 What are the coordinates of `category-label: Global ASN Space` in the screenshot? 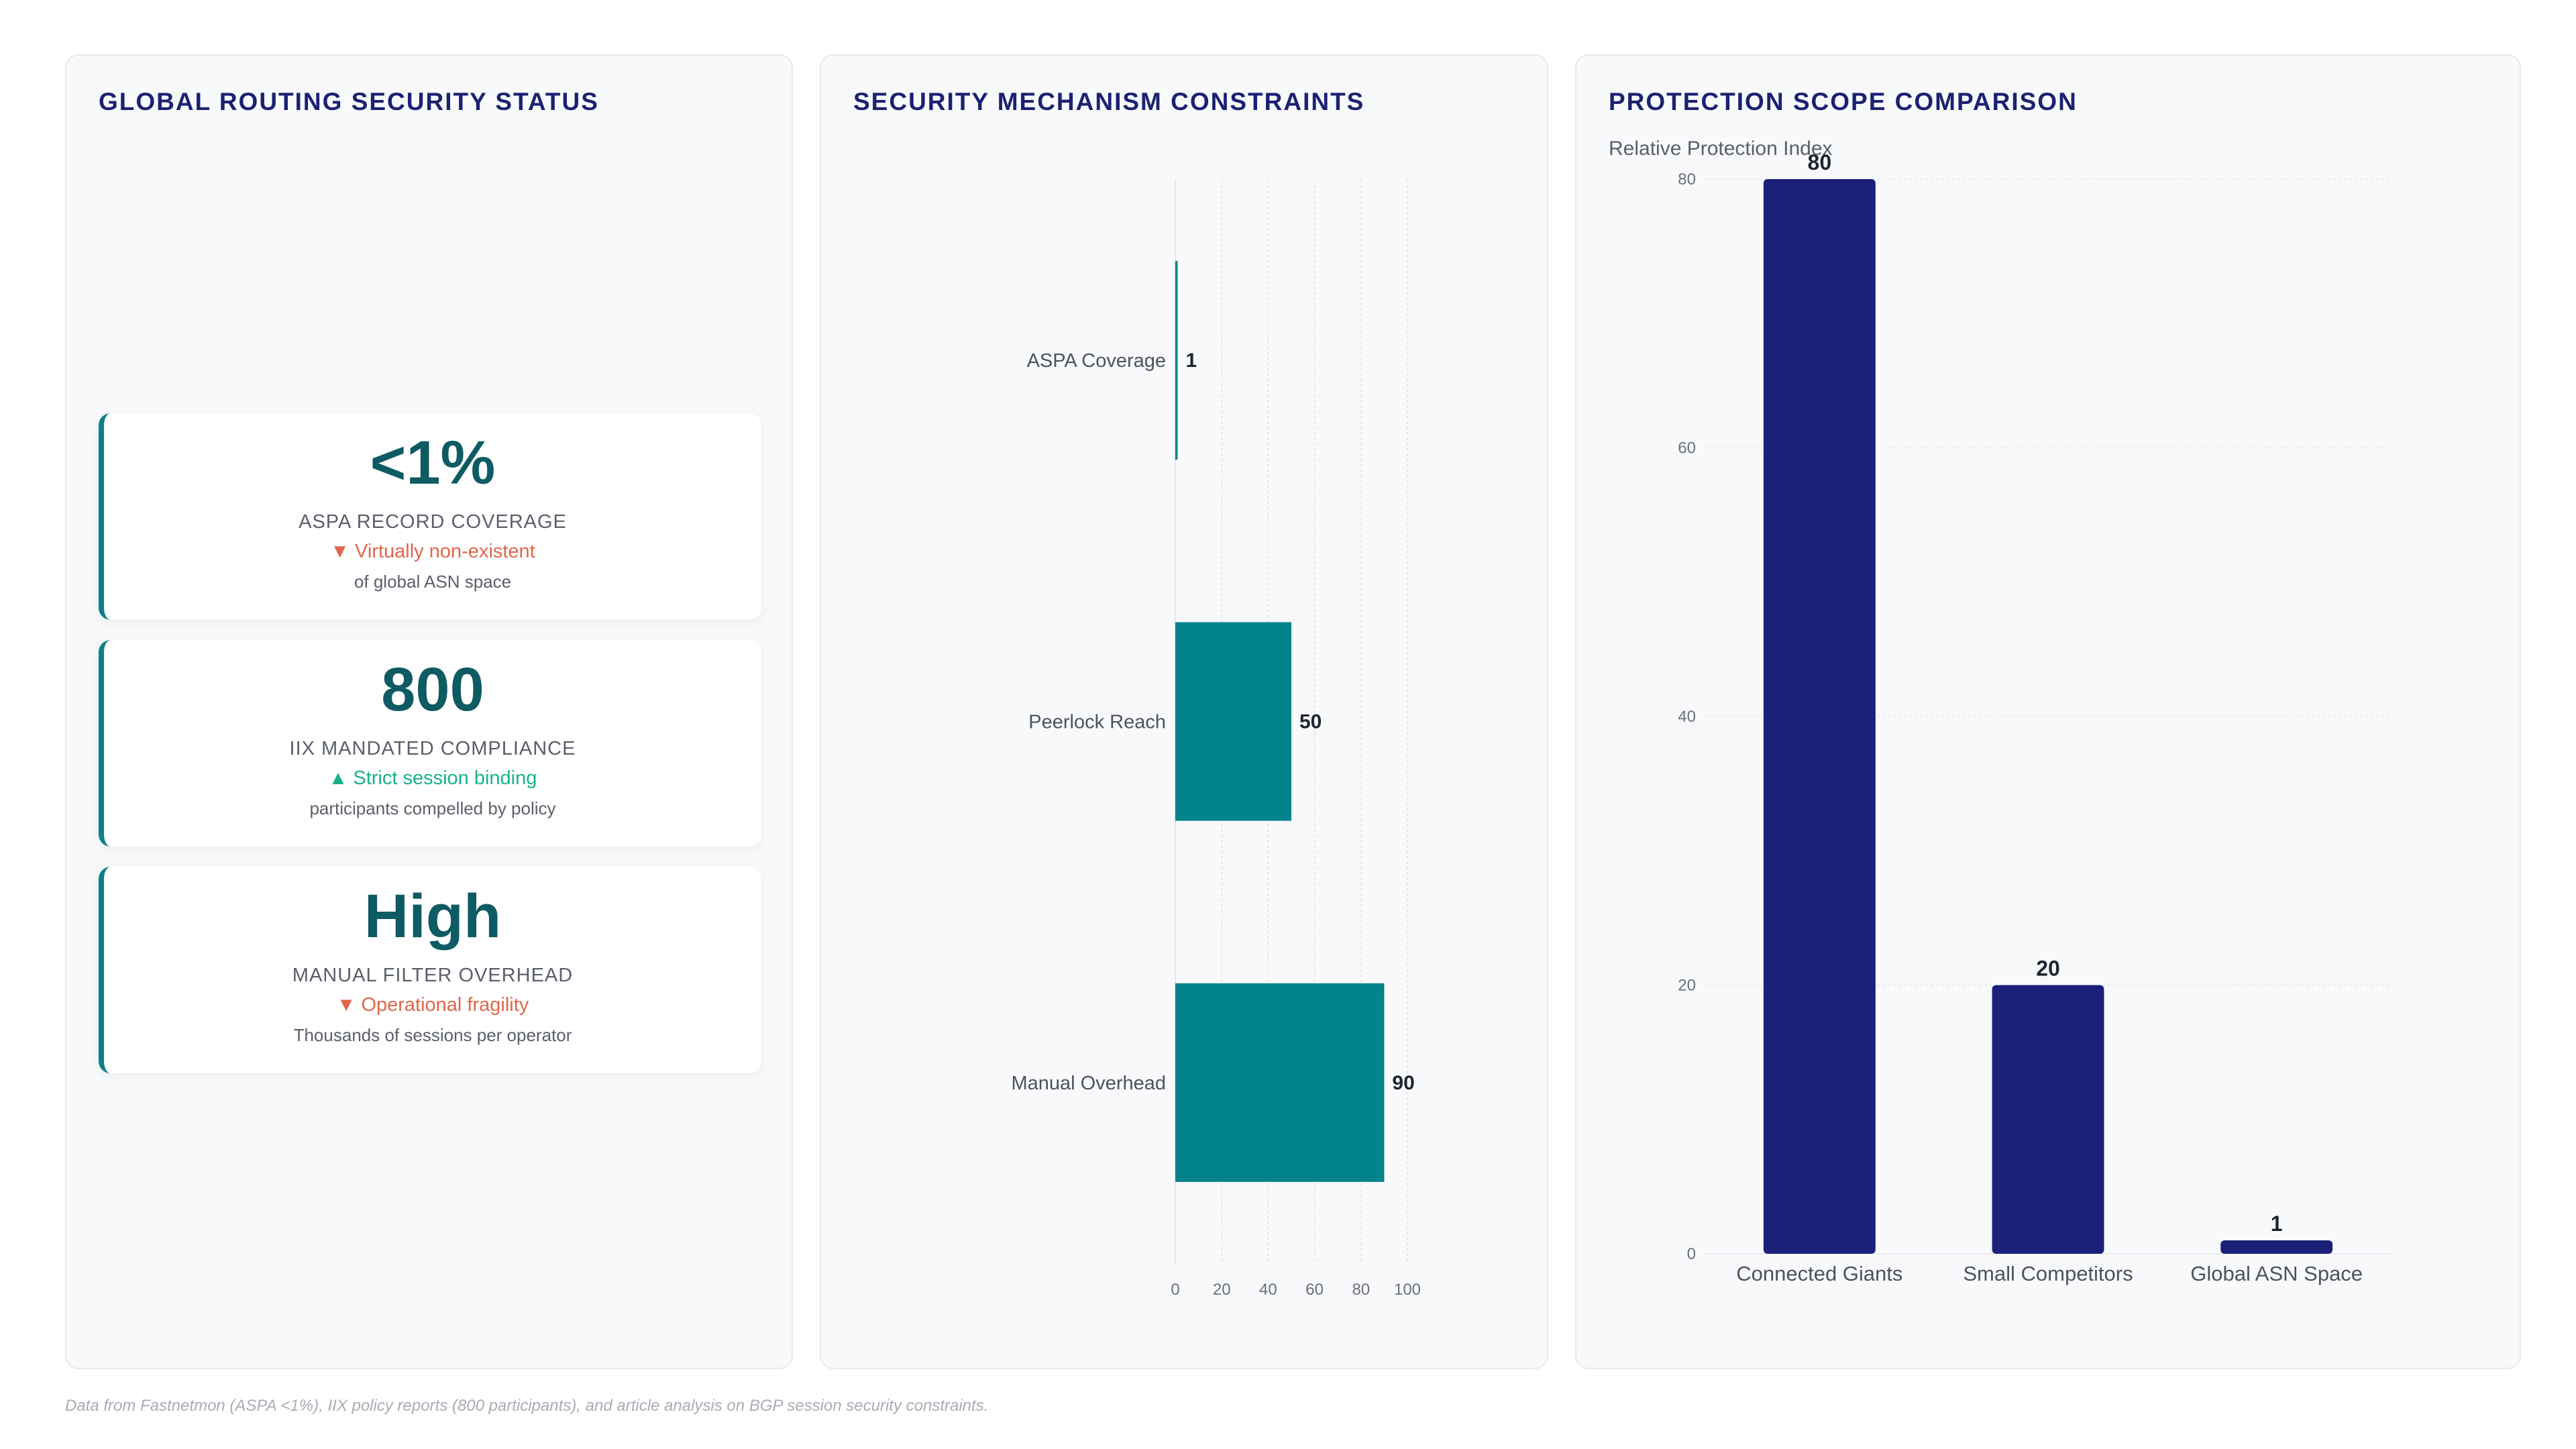 It's located at (2276, 1273).